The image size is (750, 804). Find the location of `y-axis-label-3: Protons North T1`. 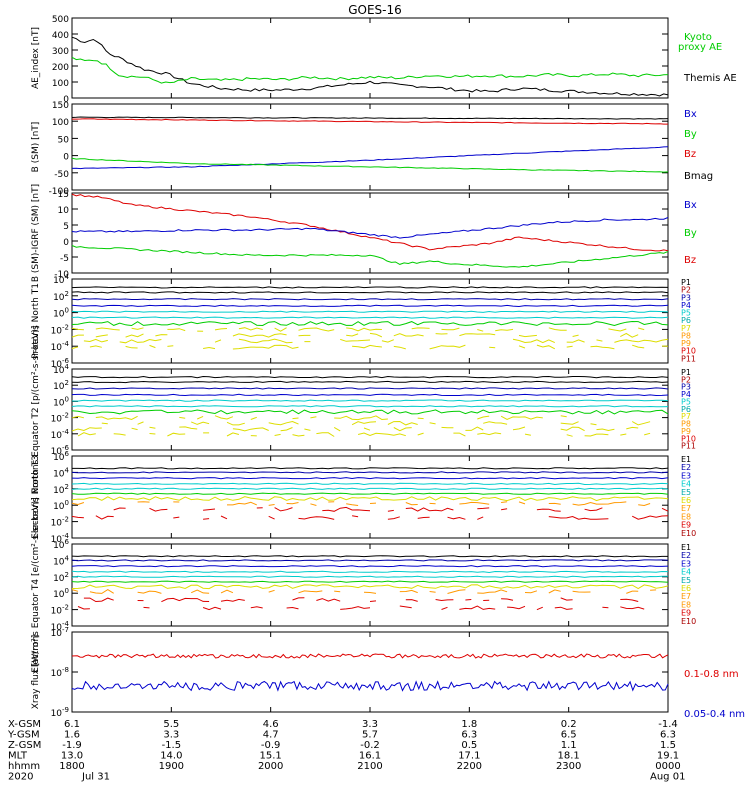

y-axis-label-3: Protons North T1 is located at coordinates (36, 321).